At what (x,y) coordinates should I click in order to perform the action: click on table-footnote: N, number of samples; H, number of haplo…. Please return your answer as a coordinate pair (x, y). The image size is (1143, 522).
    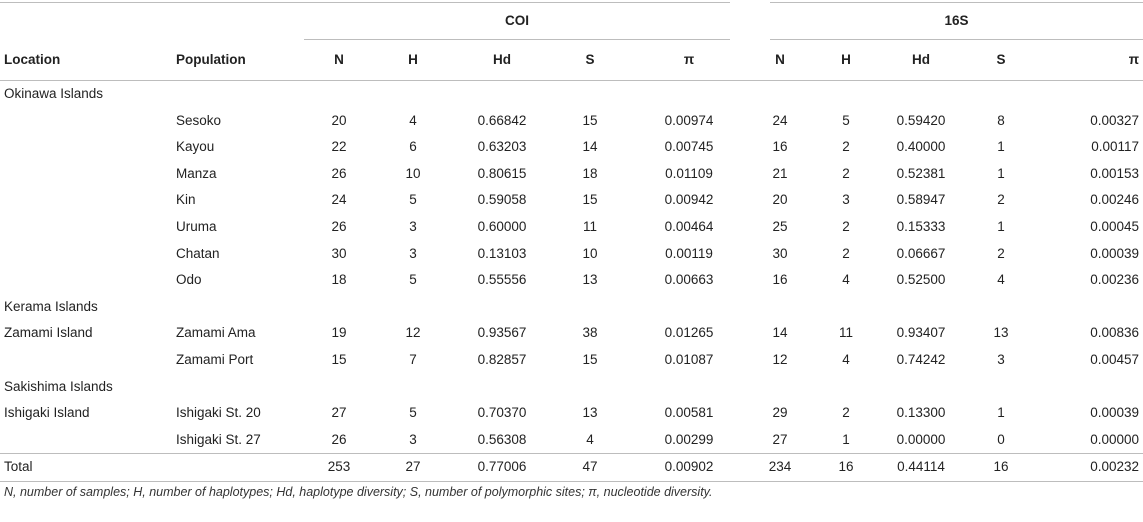
    Looking at the image, I should click on (358, 492).